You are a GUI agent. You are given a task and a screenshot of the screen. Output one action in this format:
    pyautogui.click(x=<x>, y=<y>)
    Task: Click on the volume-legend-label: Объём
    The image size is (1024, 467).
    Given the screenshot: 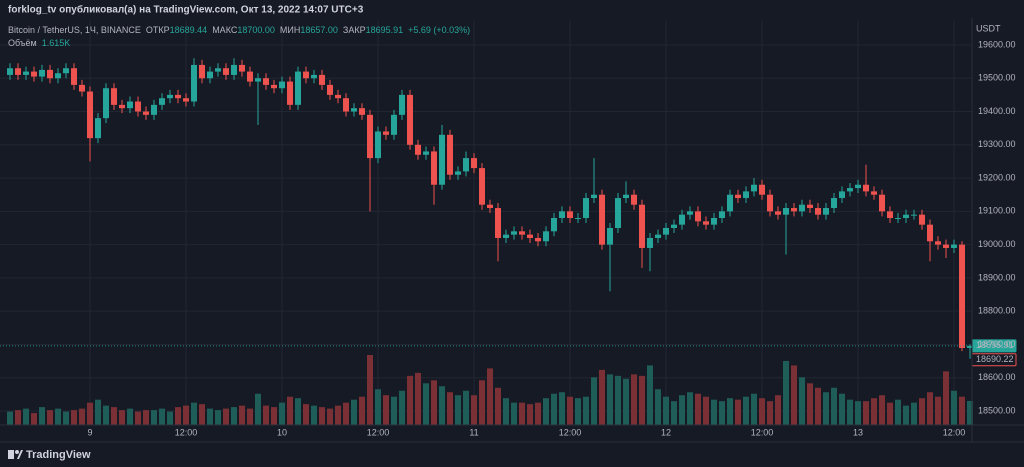 What is the action you would take?
    pyautogui.click(x=22, y=43)
    